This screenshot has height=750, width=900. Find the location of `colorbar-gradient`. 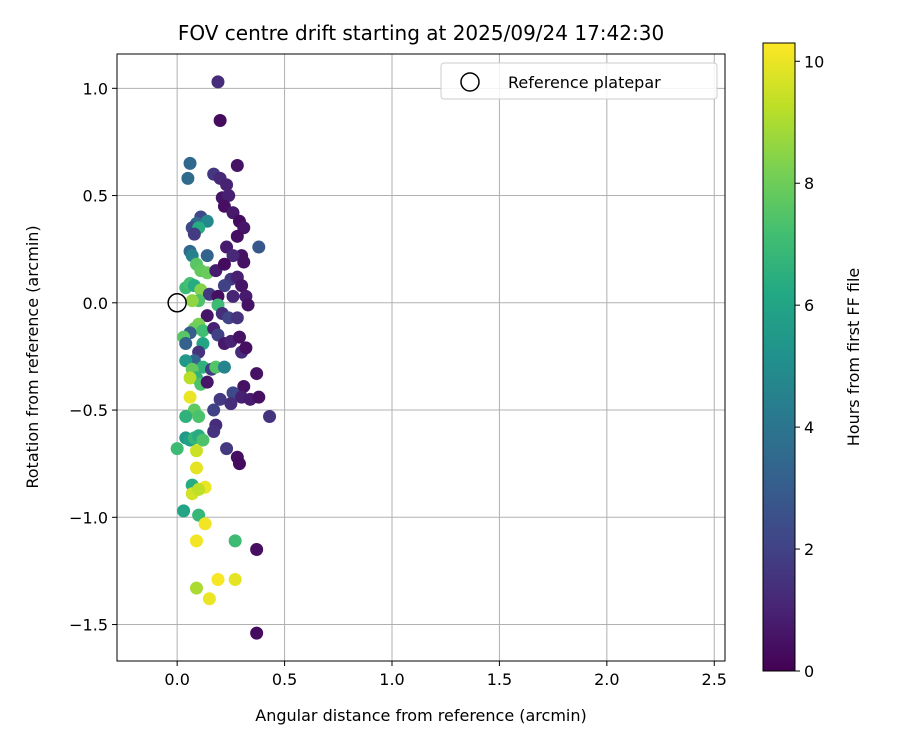

colorbar-gradient is located at coordinates (779, 357).